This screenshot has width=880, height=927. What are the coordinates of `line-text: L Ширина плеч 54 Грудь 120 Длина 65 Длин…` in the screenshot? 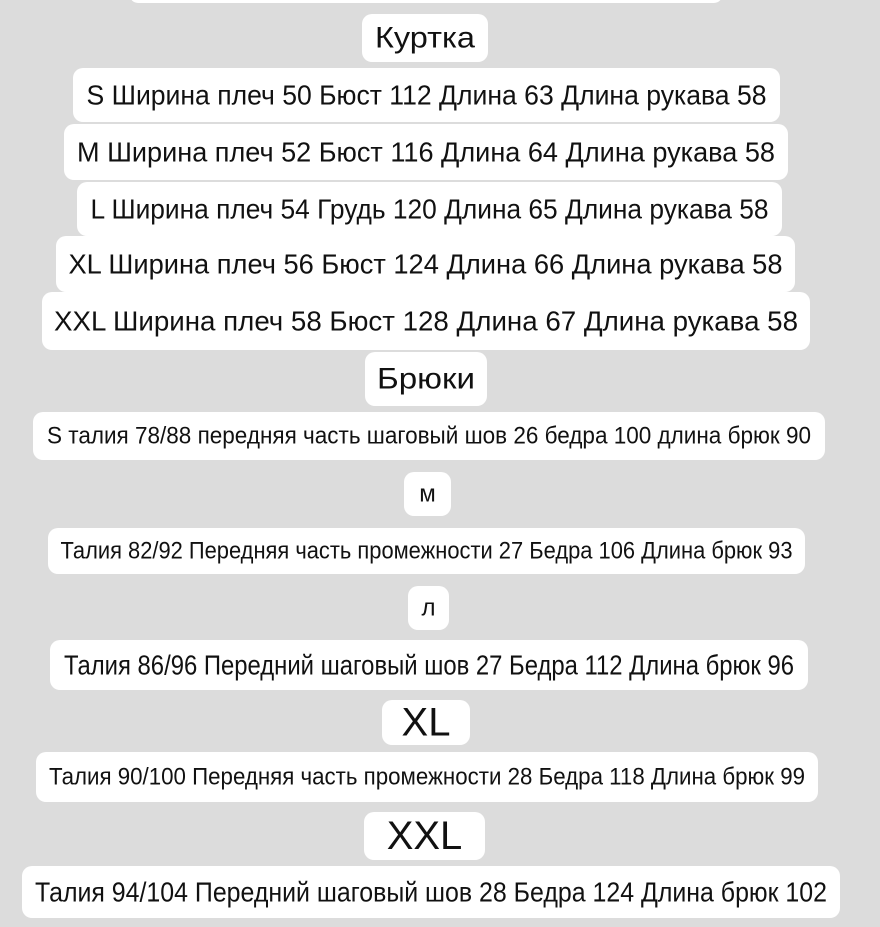 It's located at (430, 209).